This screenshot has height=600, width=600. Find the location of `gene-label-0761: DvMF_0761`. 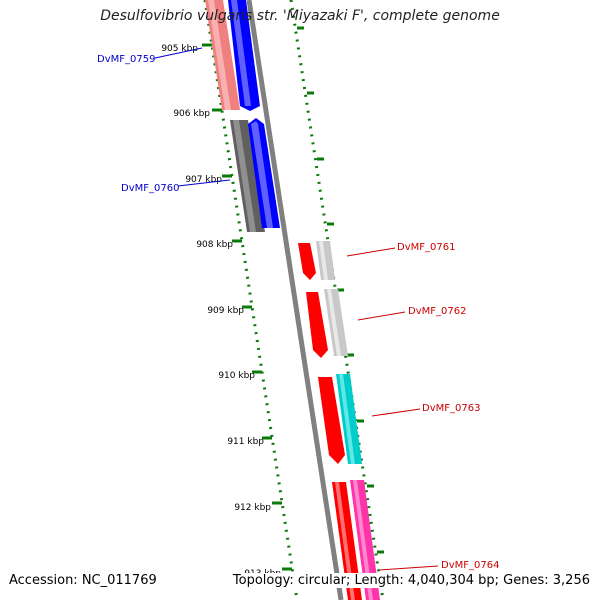

gene-label-0761: DvMF_0761 is located at coordinates (426, 247).